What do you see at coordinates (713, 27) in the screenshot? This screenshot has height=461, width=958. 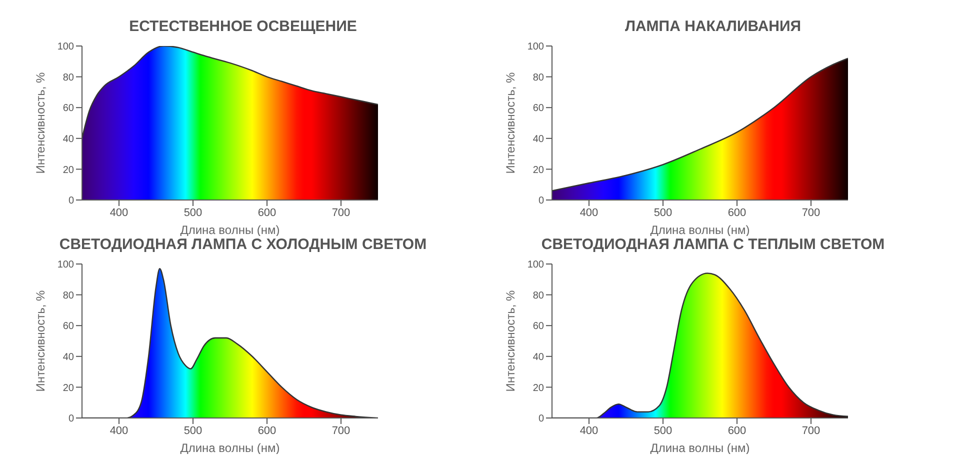 I see `chart-title: ЛАМПА НАКАЛИВАНИЯ` at bounding box center [713, 27].